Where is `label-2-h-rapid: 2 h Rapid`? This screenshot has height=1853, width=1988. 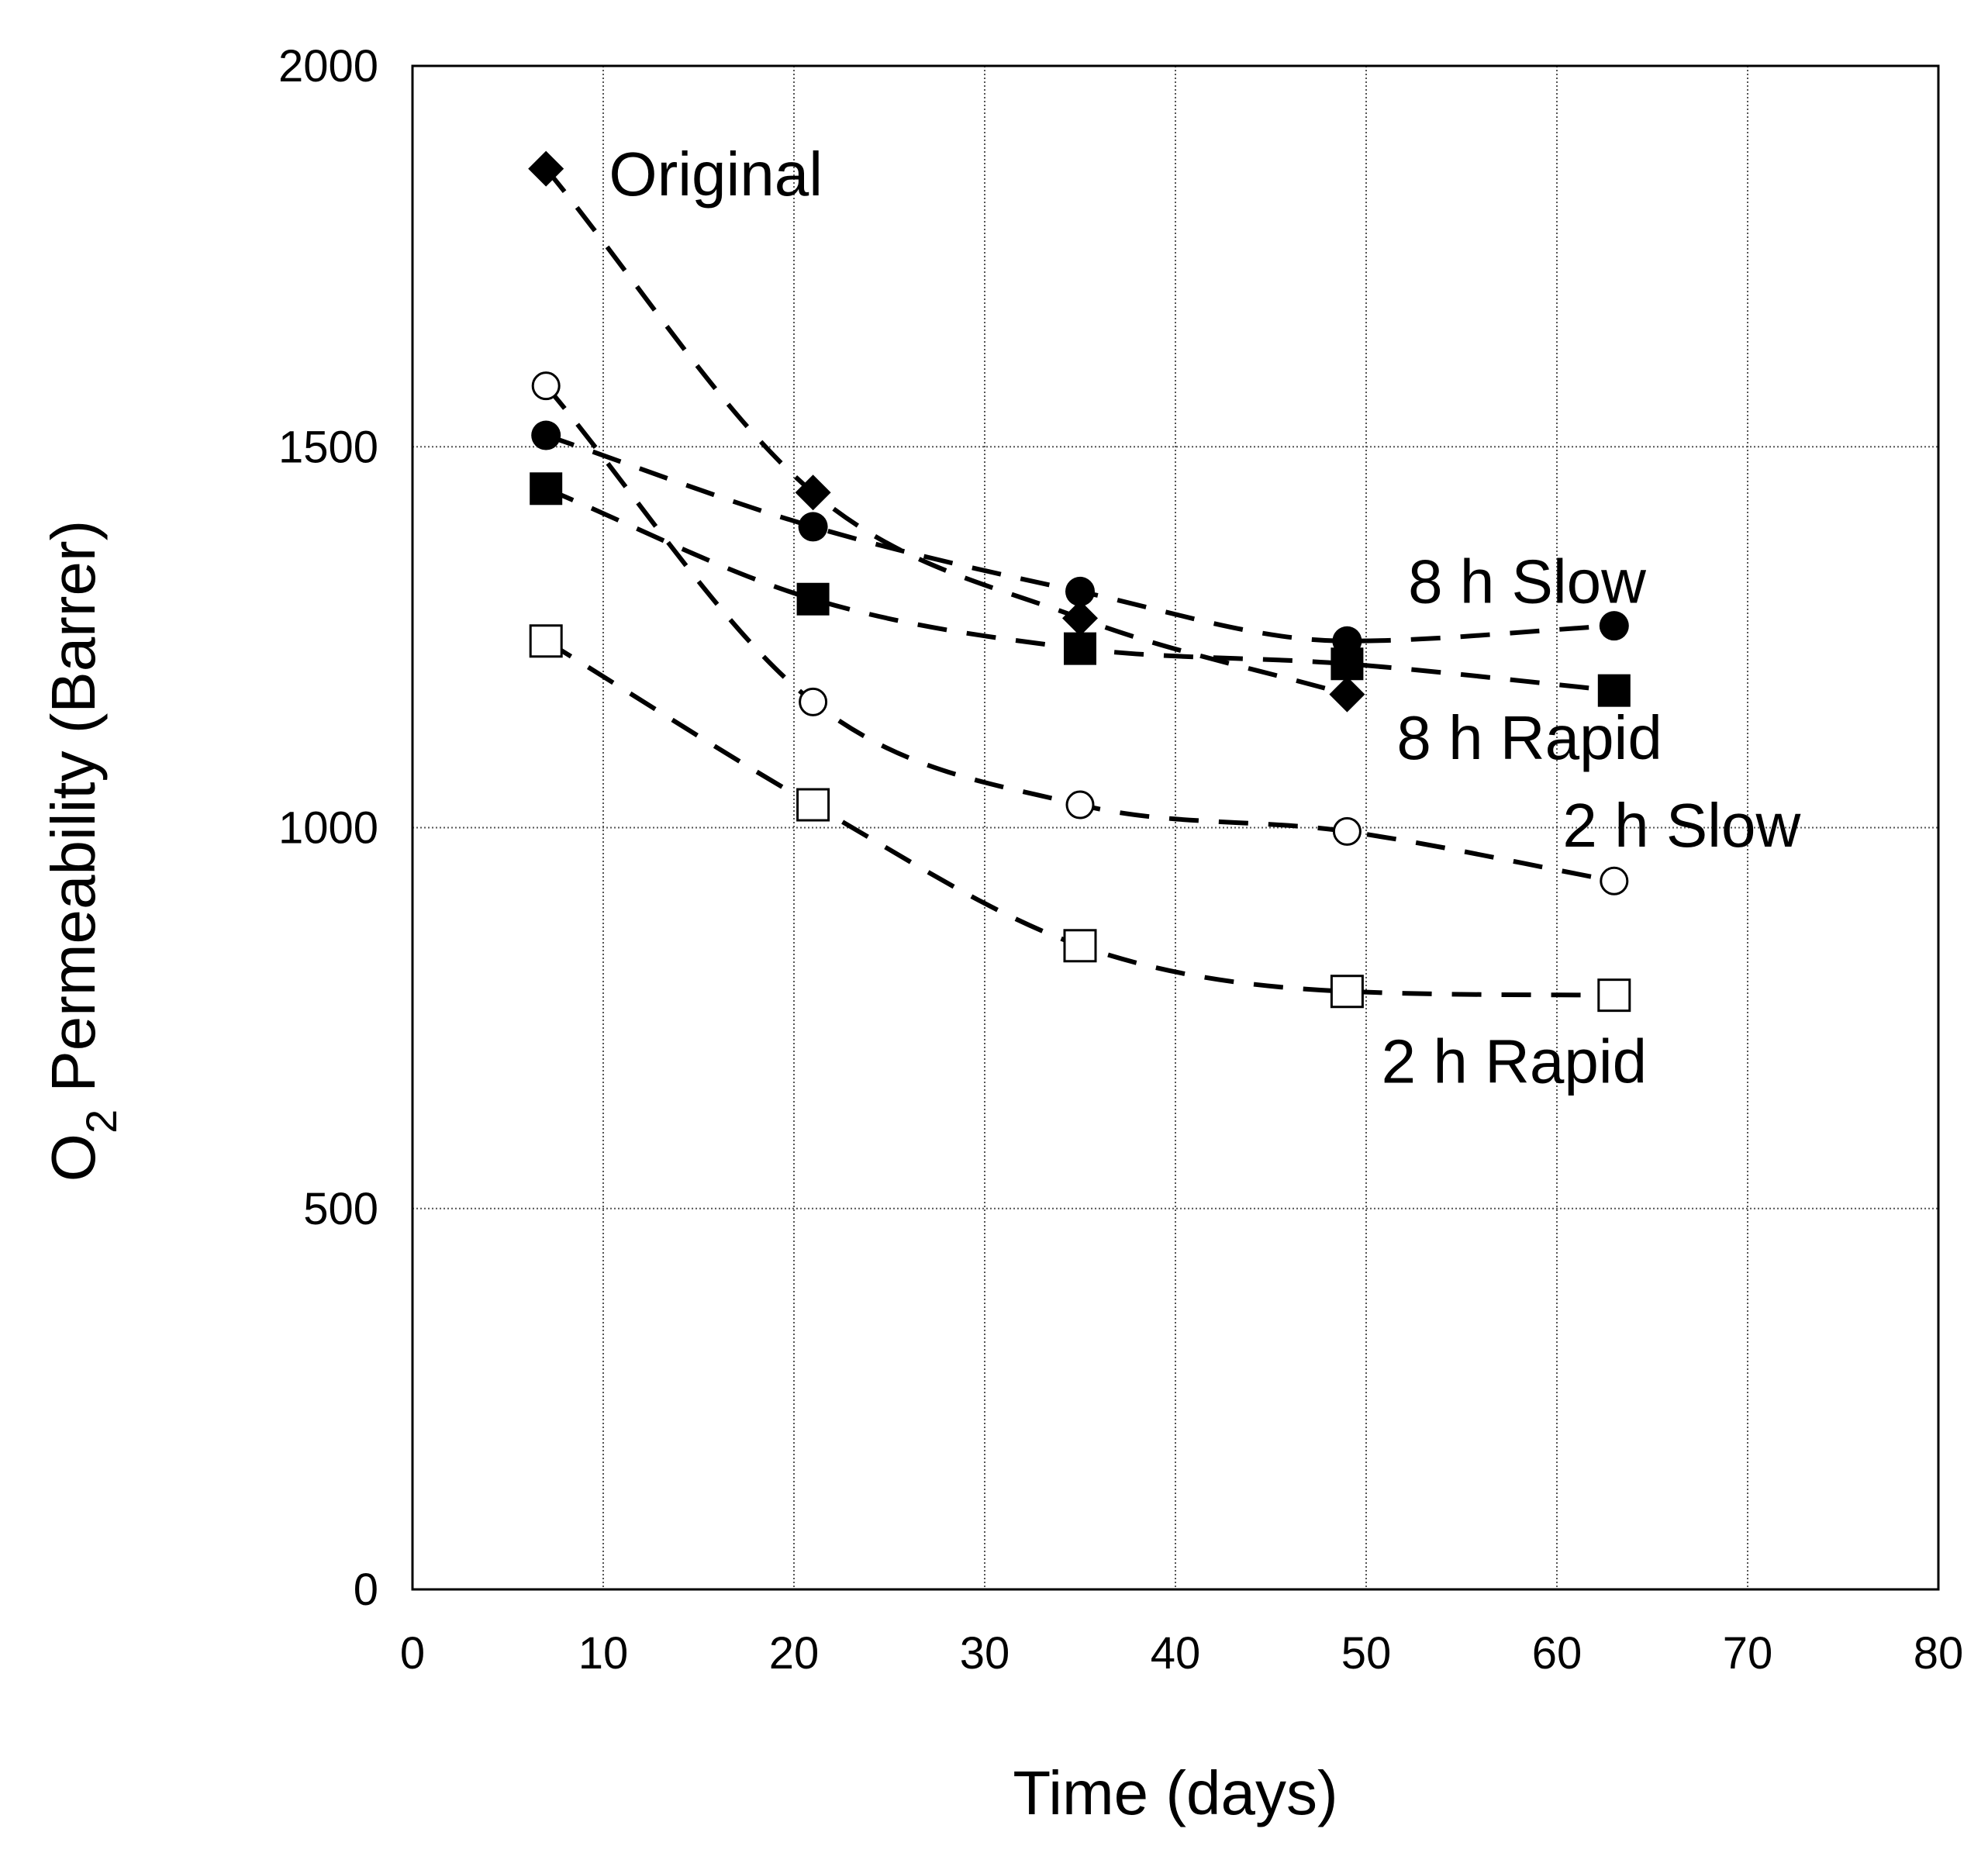 label-2-h-rapid: 2 h Rapid is located at coordinates (1514, 1061).